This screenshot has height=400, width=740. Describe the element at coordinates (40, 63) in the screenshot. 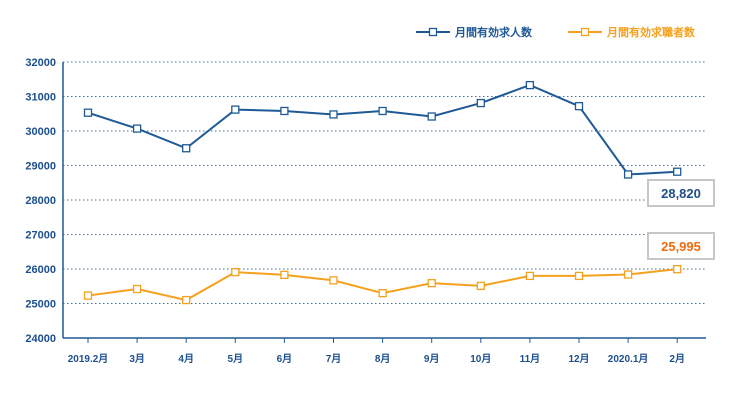

I see `y-tick-label: 32000` at that location.